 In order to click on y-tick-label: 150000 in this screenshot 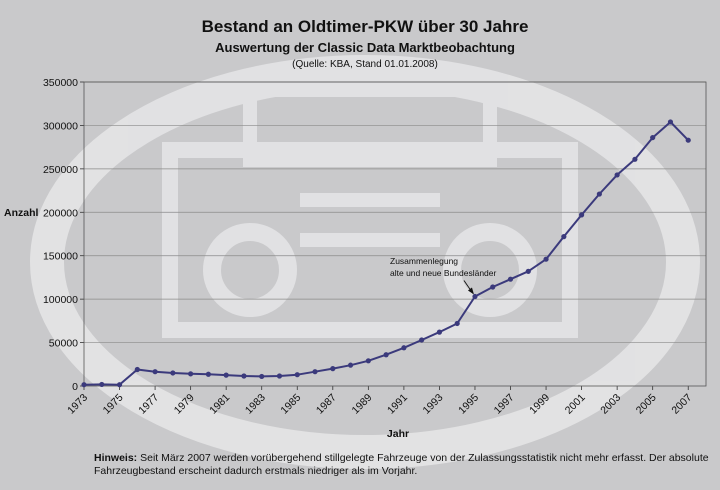, I will do `click(60, 257)`.